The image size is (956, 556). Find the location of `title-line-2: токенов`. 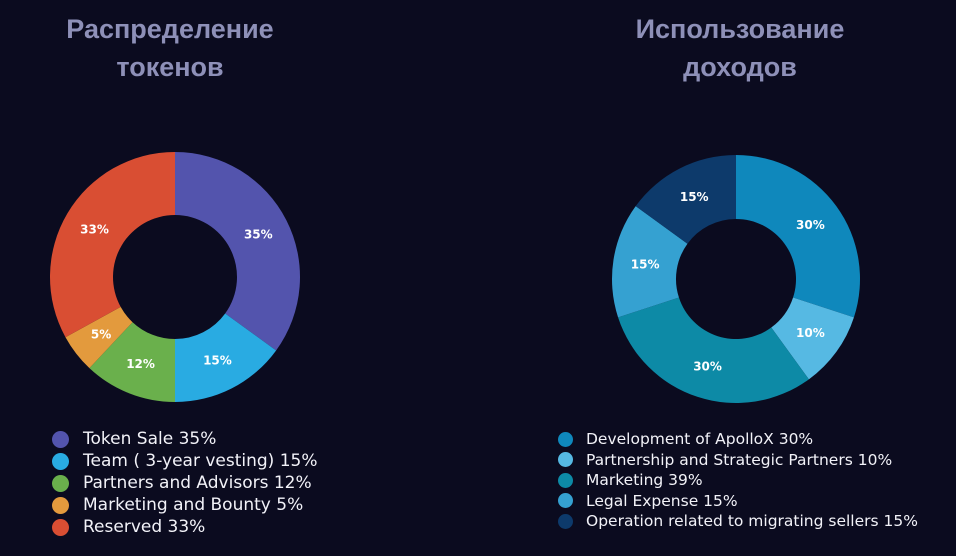

title-line-2: токенов is located at coordinates (170, 67).